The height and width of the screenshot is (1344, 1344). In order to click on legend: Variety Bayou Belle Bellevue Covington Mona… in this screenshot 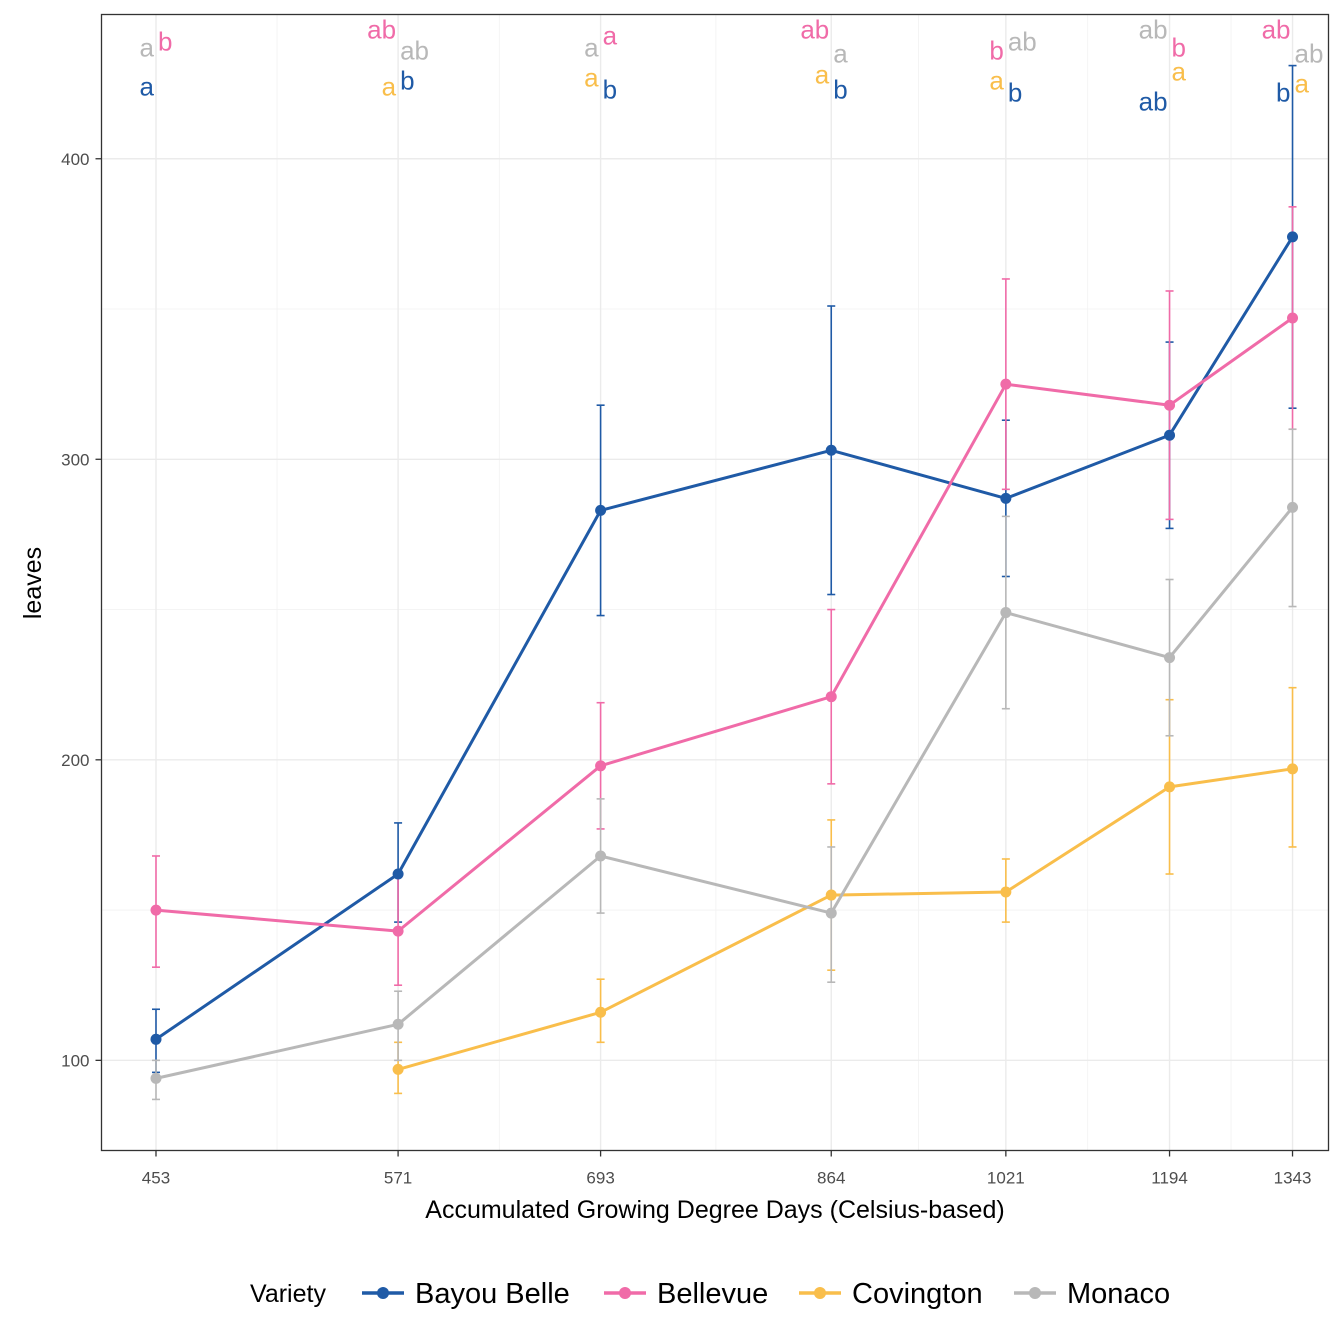, I will do `click(710, 1294)`.